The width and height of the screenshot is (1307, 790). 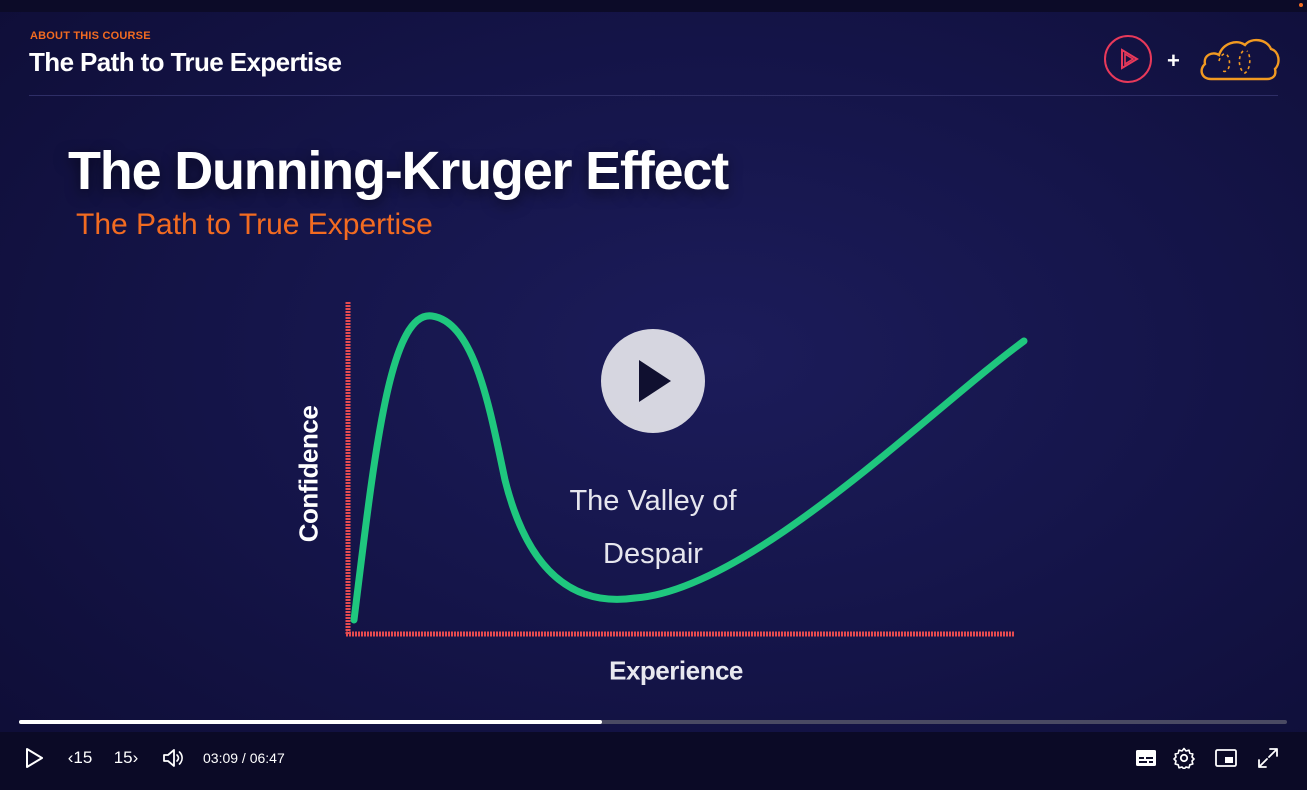 I want to click on play-button, so click(x=34, y=758).